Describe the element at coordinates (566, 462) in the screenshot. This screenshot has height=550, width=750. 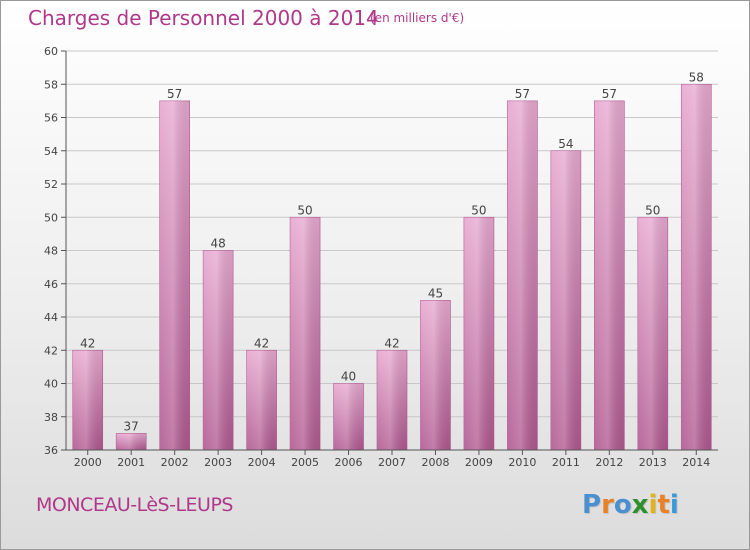
I see `x-tick-label: 2011` at that location.